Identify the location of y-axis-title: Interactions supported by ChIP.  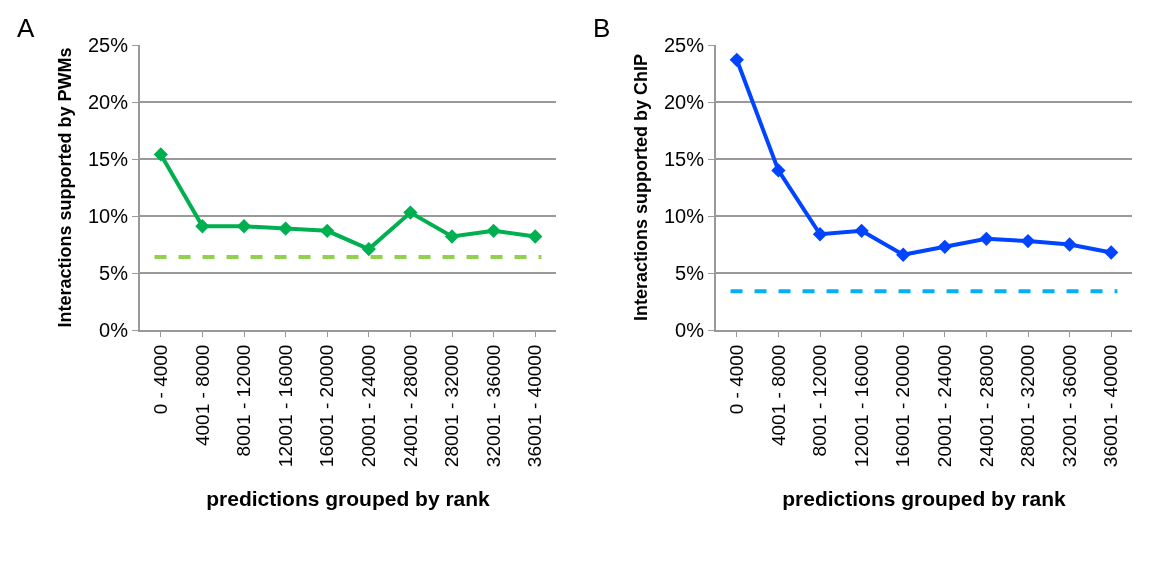
(640, 187).